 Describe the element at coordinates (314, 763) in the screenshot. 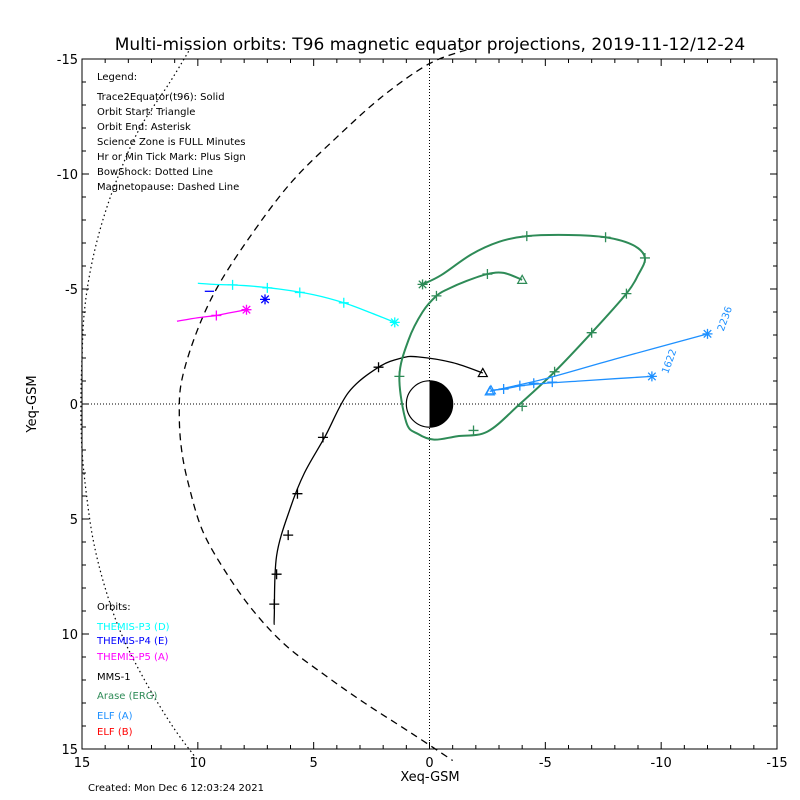

I see `x-tick-label: 5` at that location.